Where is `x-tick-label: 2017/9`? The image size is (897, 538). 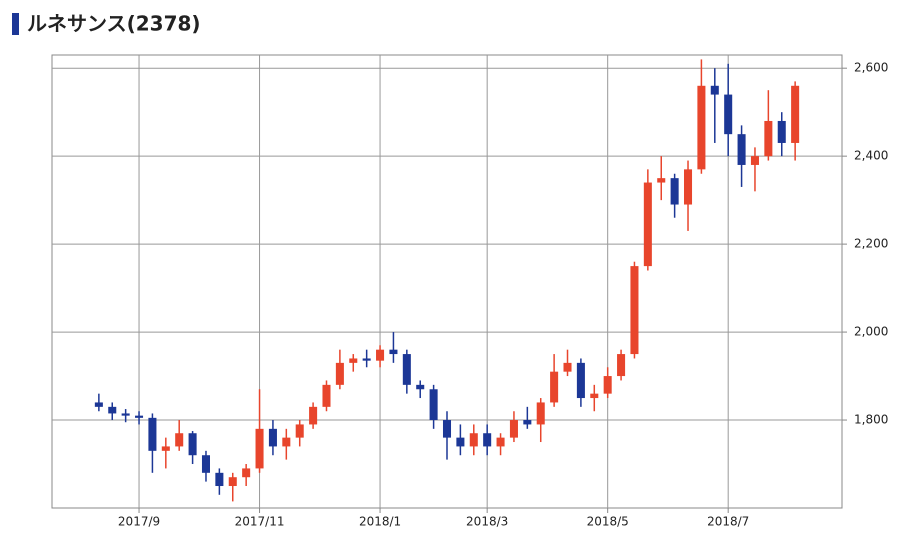
x-tick-label: 2017/9 is located at coordinates (139, 522).